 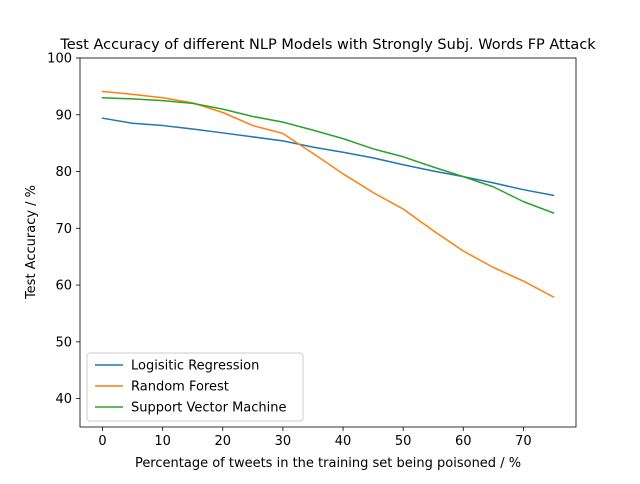 I want to click on x-tick-label-3: 30, so click(x=283, y=441).